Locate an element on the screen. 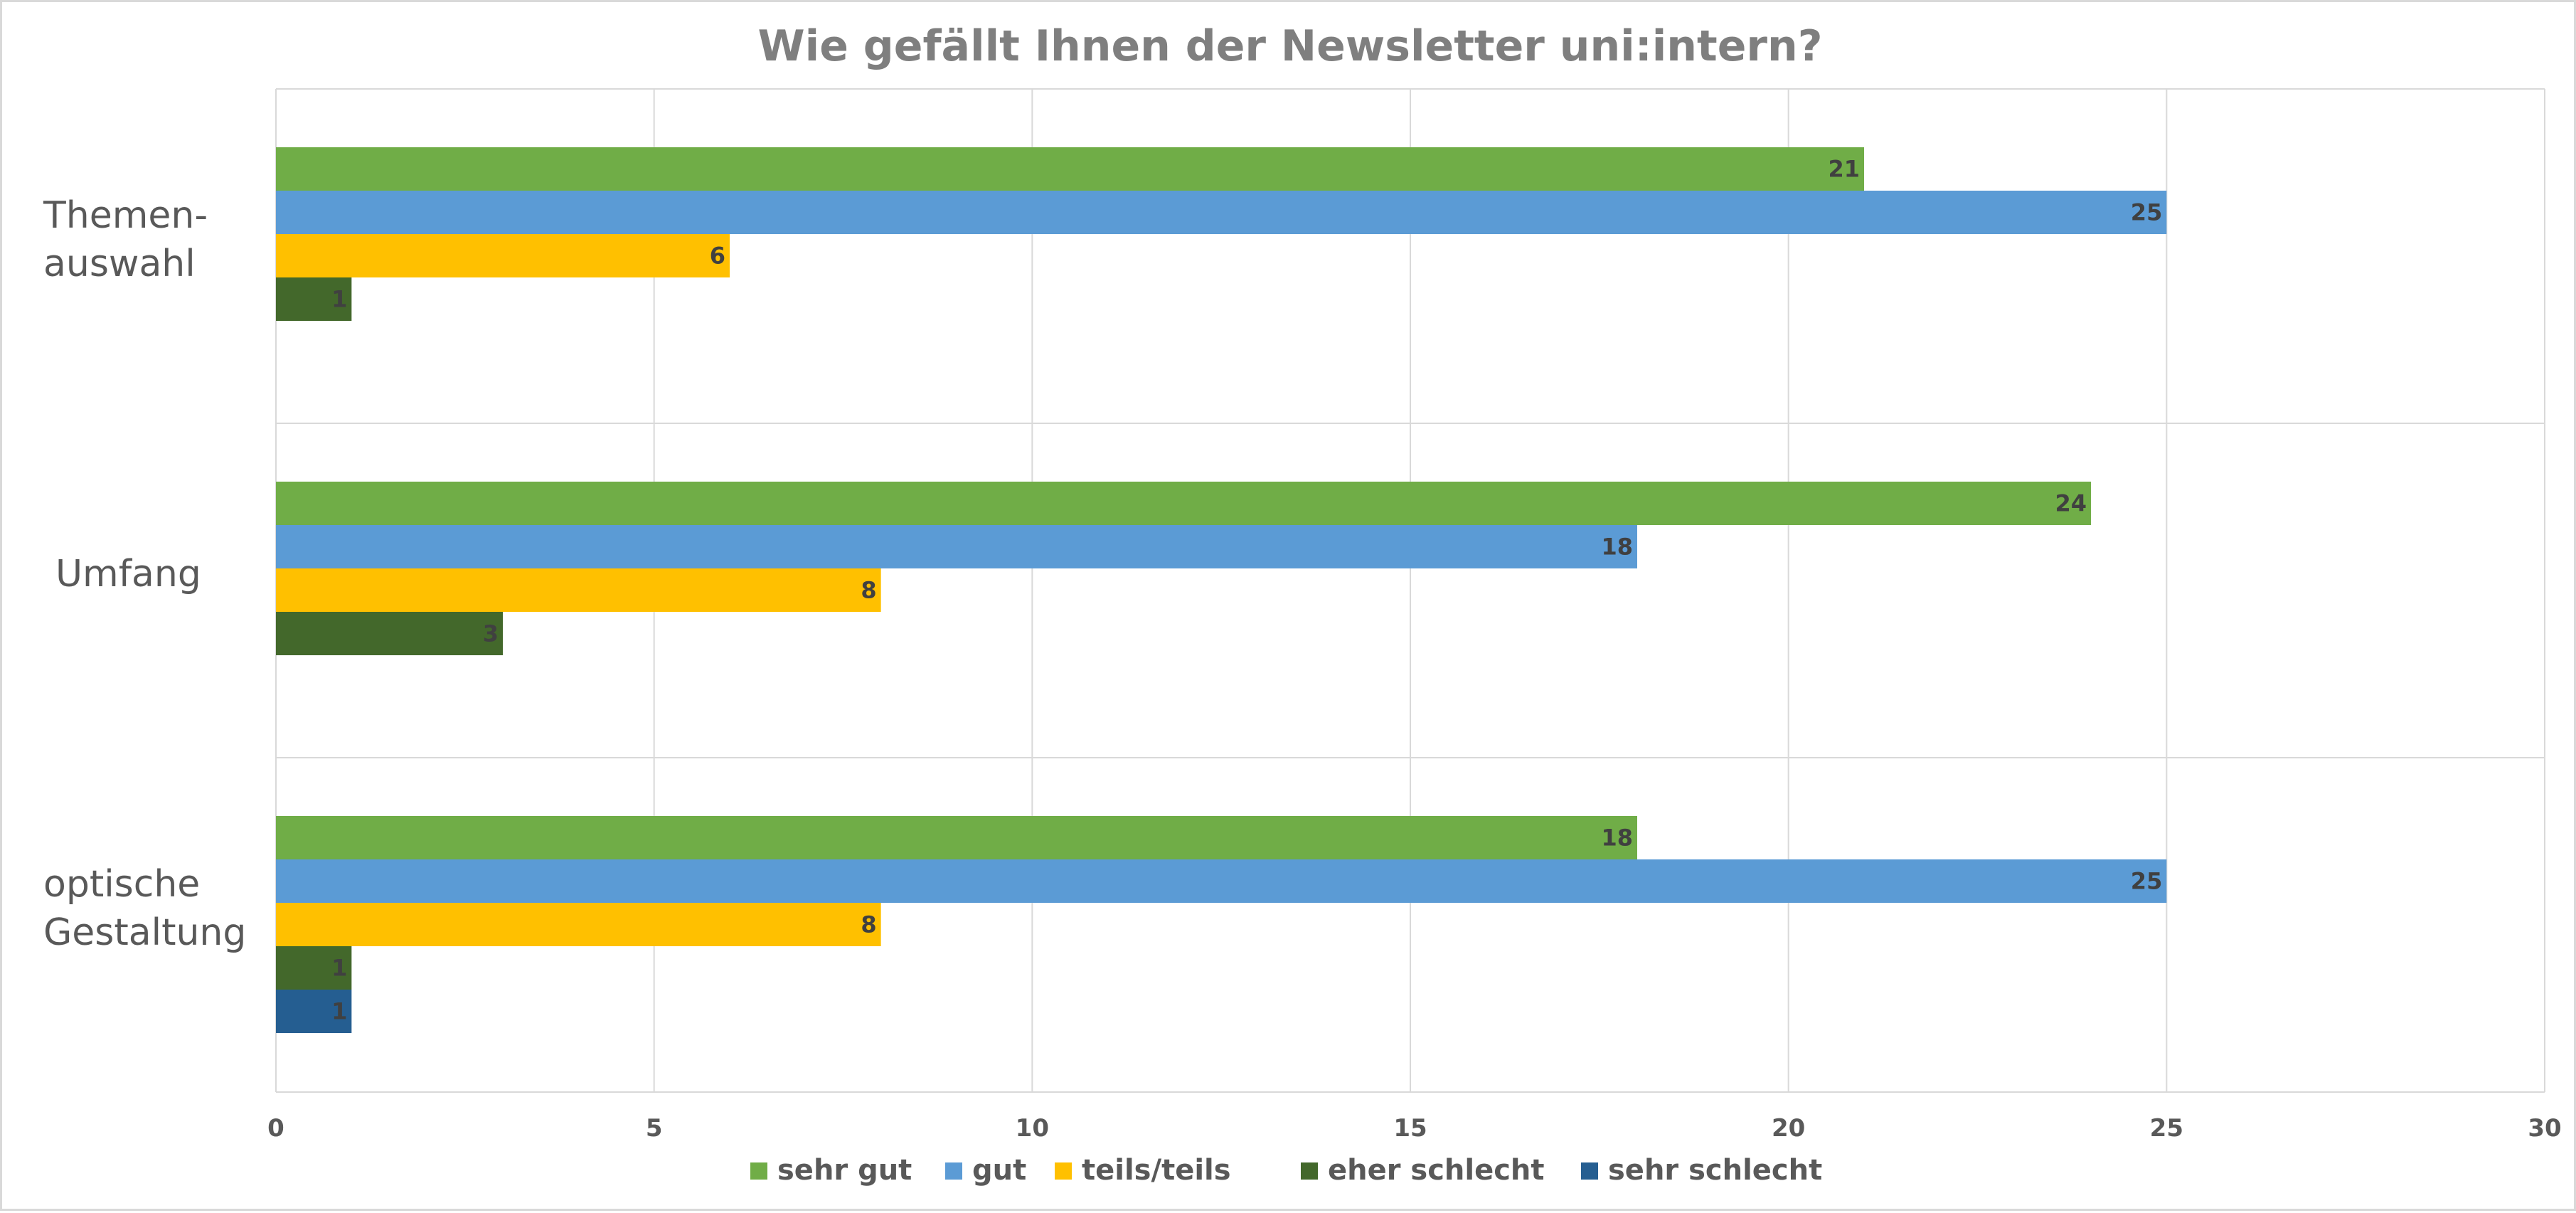 Image resolution: width=2576 pixels, height=1213 pixels. category-label: Umfang is located at coordinates (128, 574).